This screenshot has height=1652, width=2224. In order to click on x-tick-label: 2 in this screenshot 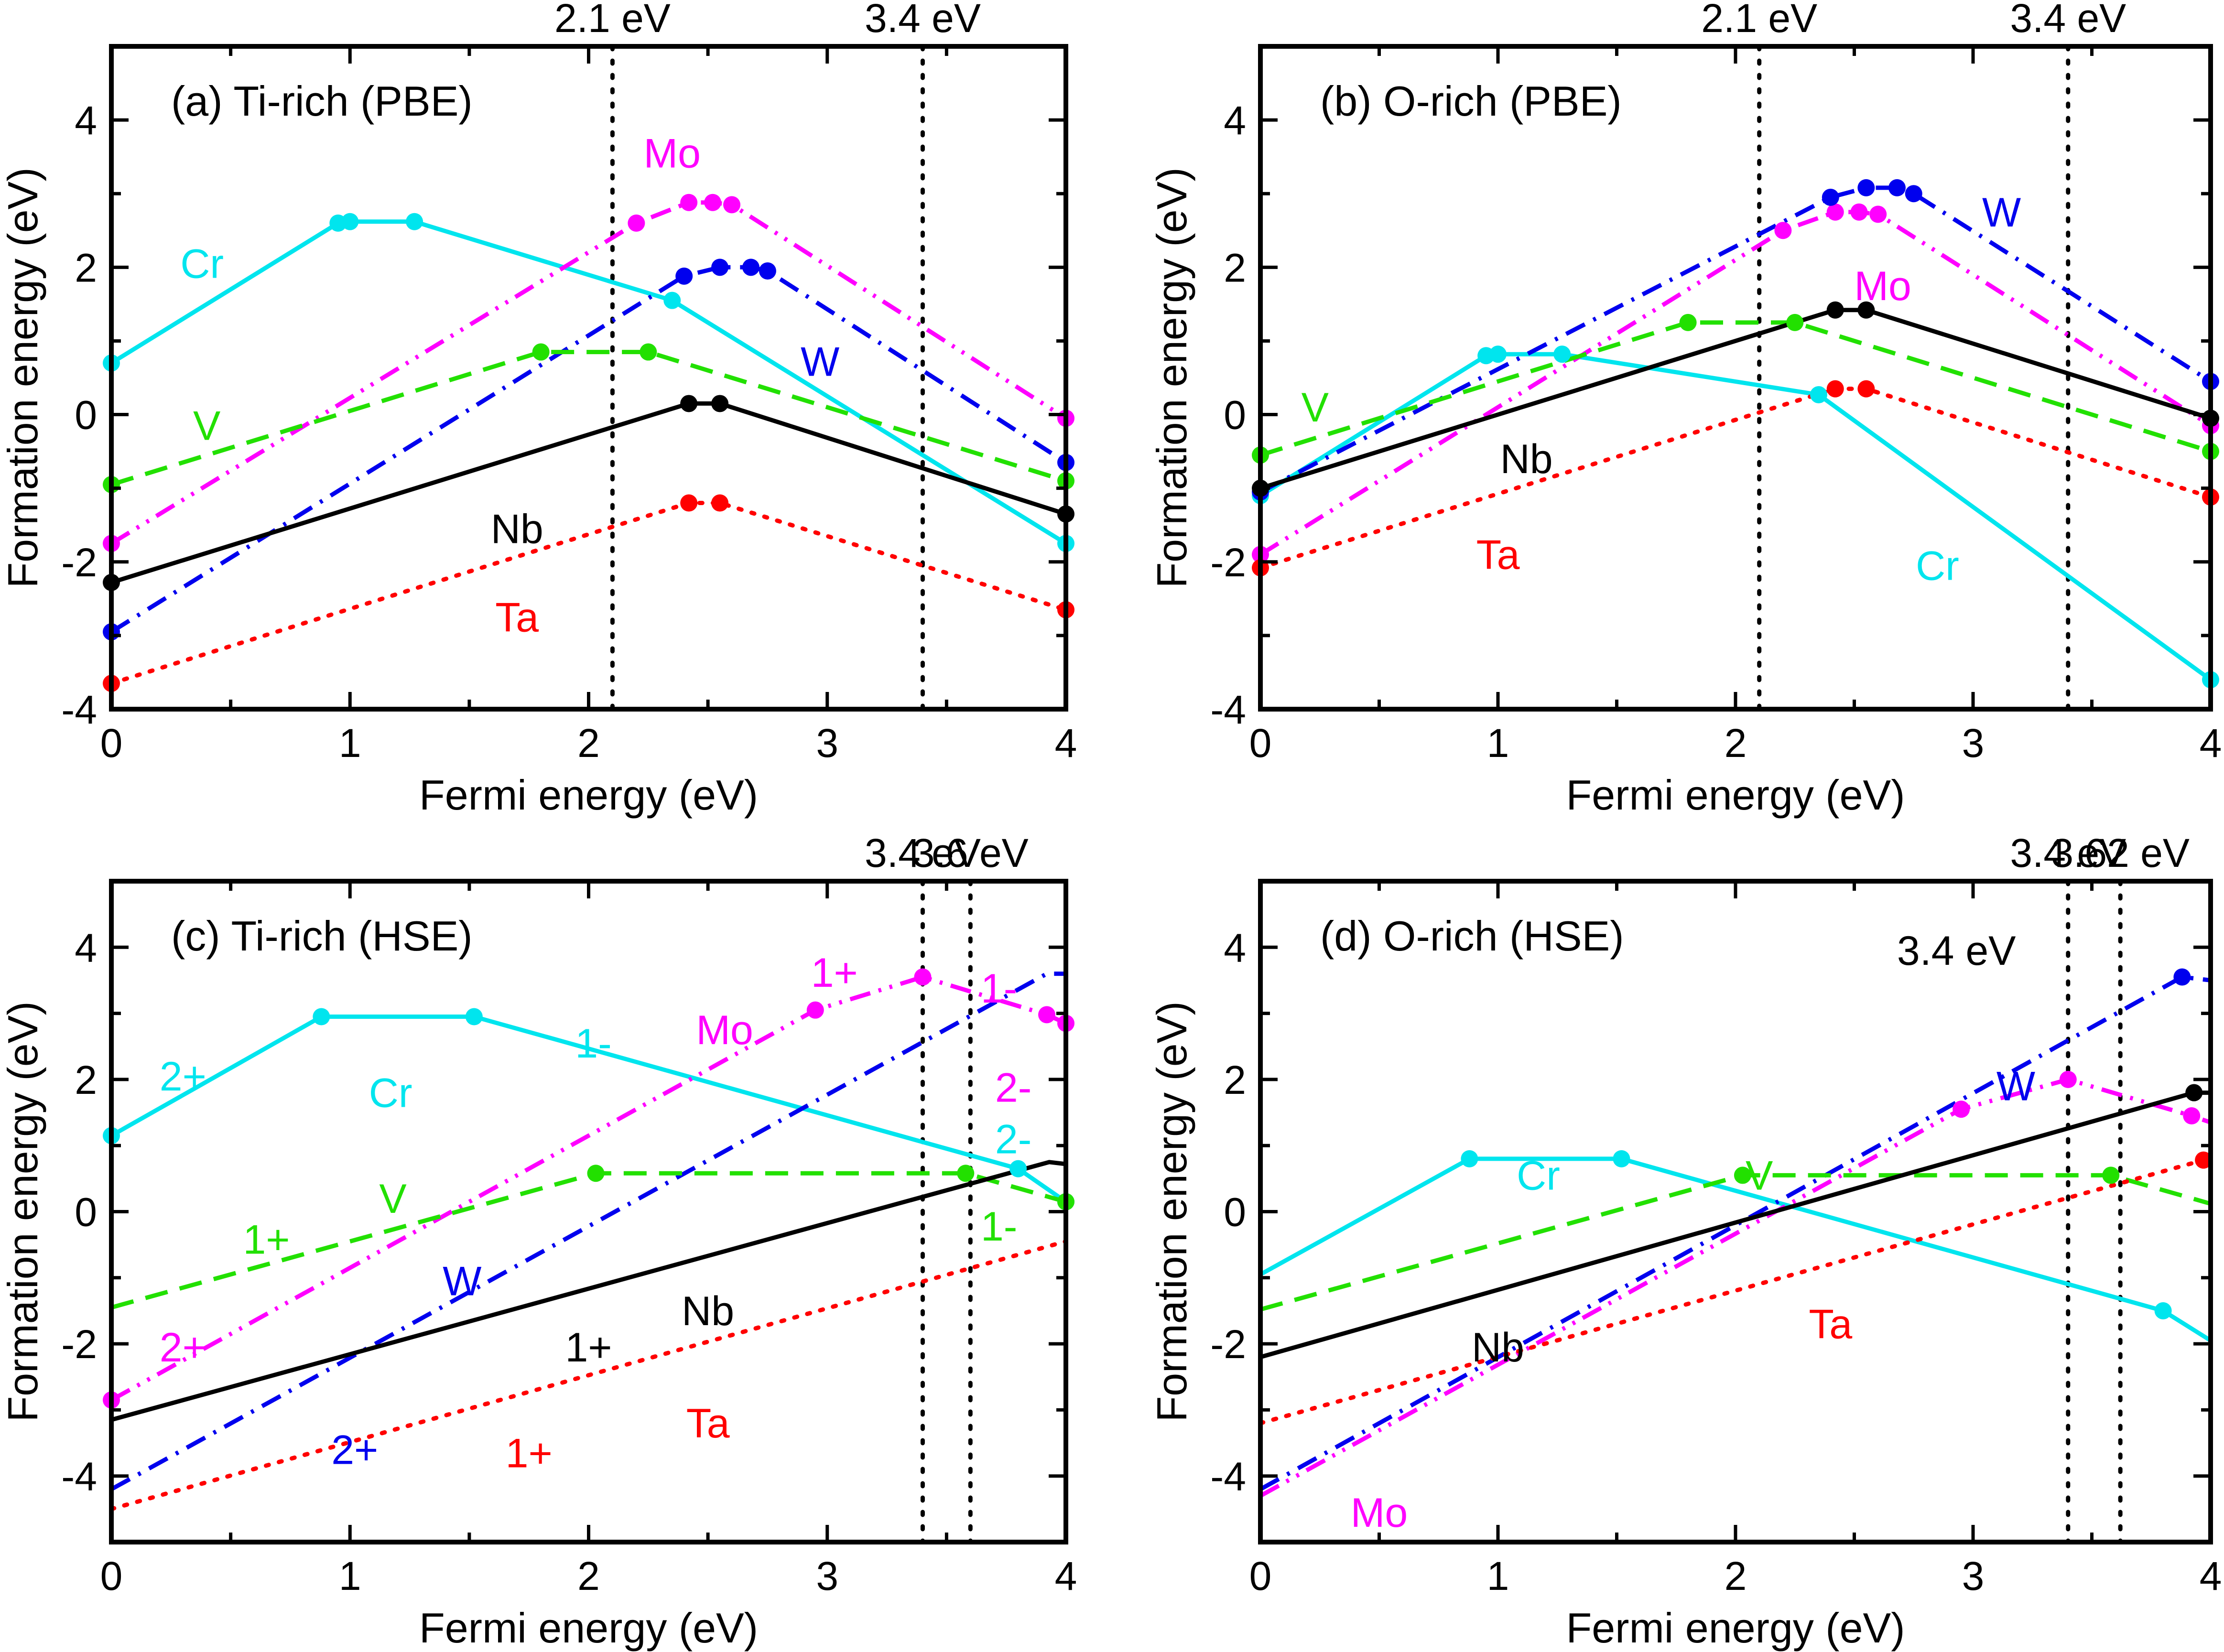, I will do `click(1736, 743)`.